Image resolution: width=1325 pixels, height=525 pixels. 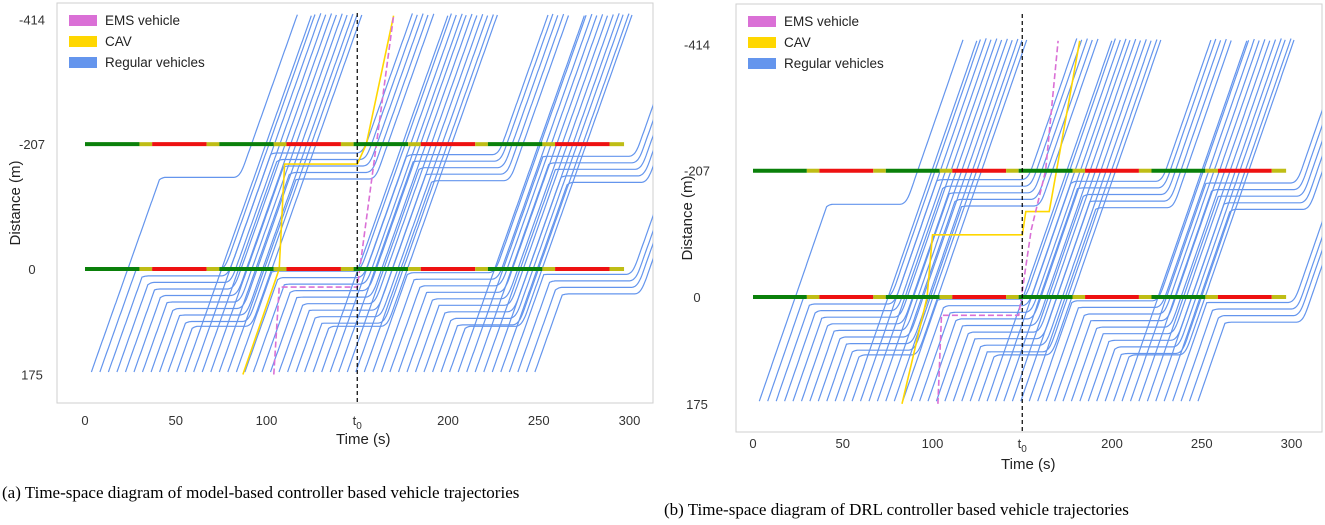 What do you see at coordinates (752, 443) in the screenshot?
I see `x-tick-label: 0` at bounding box center [752, 443].